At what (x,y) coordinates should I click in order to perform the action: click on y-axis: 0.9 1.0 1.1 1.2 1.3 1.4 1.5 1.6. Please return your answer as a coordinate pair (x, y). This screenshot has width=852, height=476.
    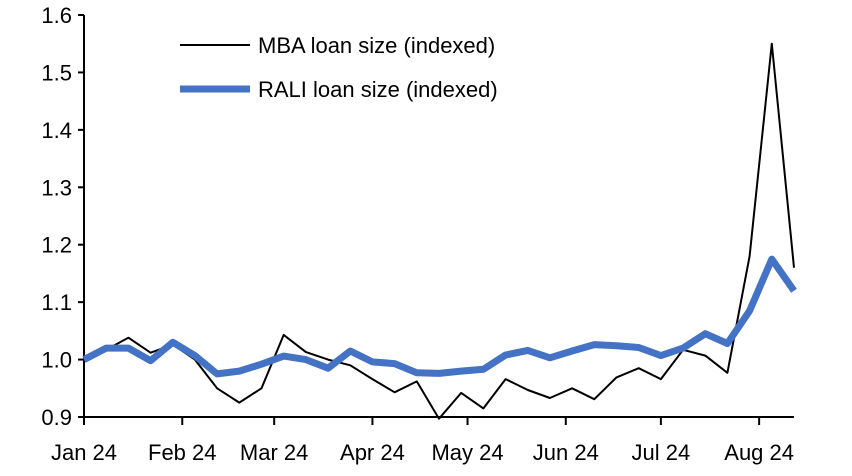
    Looking at the image, I should click on (62, 216).